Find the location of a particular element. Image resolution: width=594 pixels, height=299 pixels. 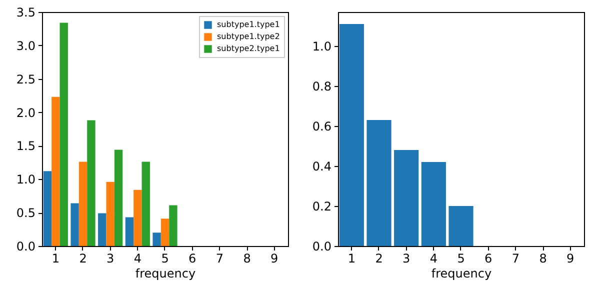

legend-label: subtype1.type1 is located at coordinates (248, 24).